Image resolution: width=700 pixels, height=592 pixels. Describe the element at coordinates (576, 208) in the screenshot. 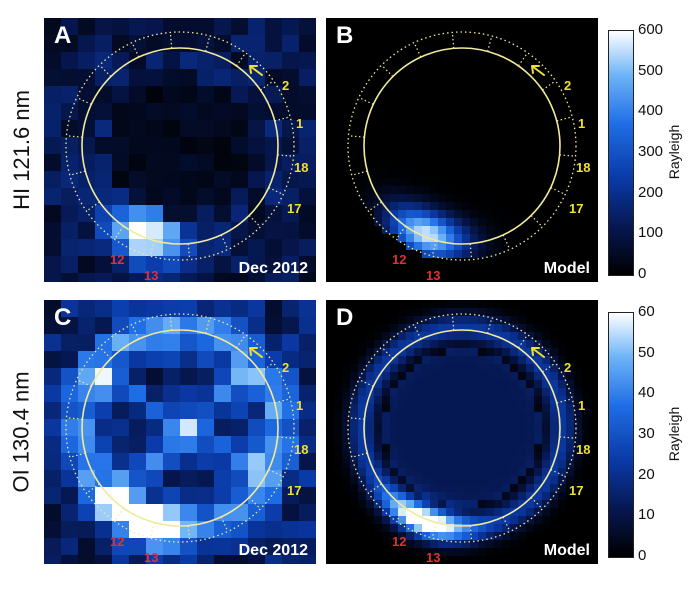

I see `sector-number: 17` at that location.